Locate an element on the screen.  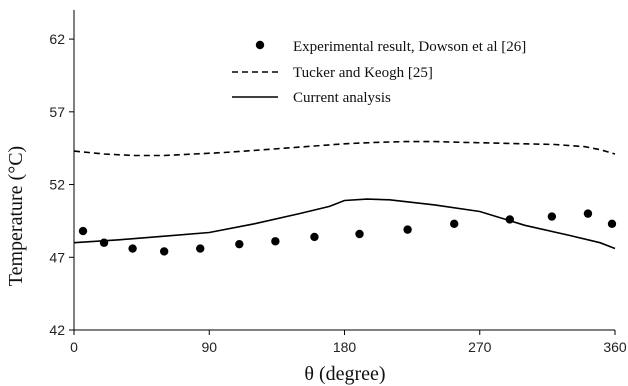
y-tick-label: 52 is located at coordinates (57, 185).